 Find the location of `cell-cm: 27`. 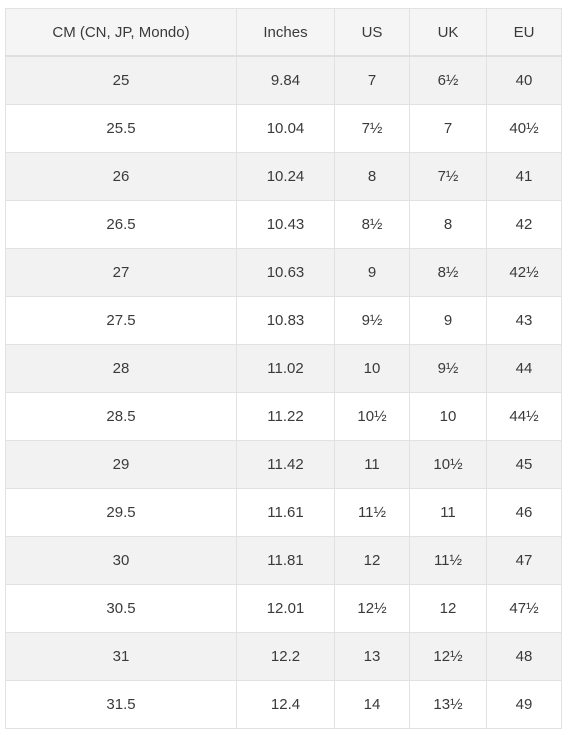

cell-cm: 27 is located at coordinates (121, 272).